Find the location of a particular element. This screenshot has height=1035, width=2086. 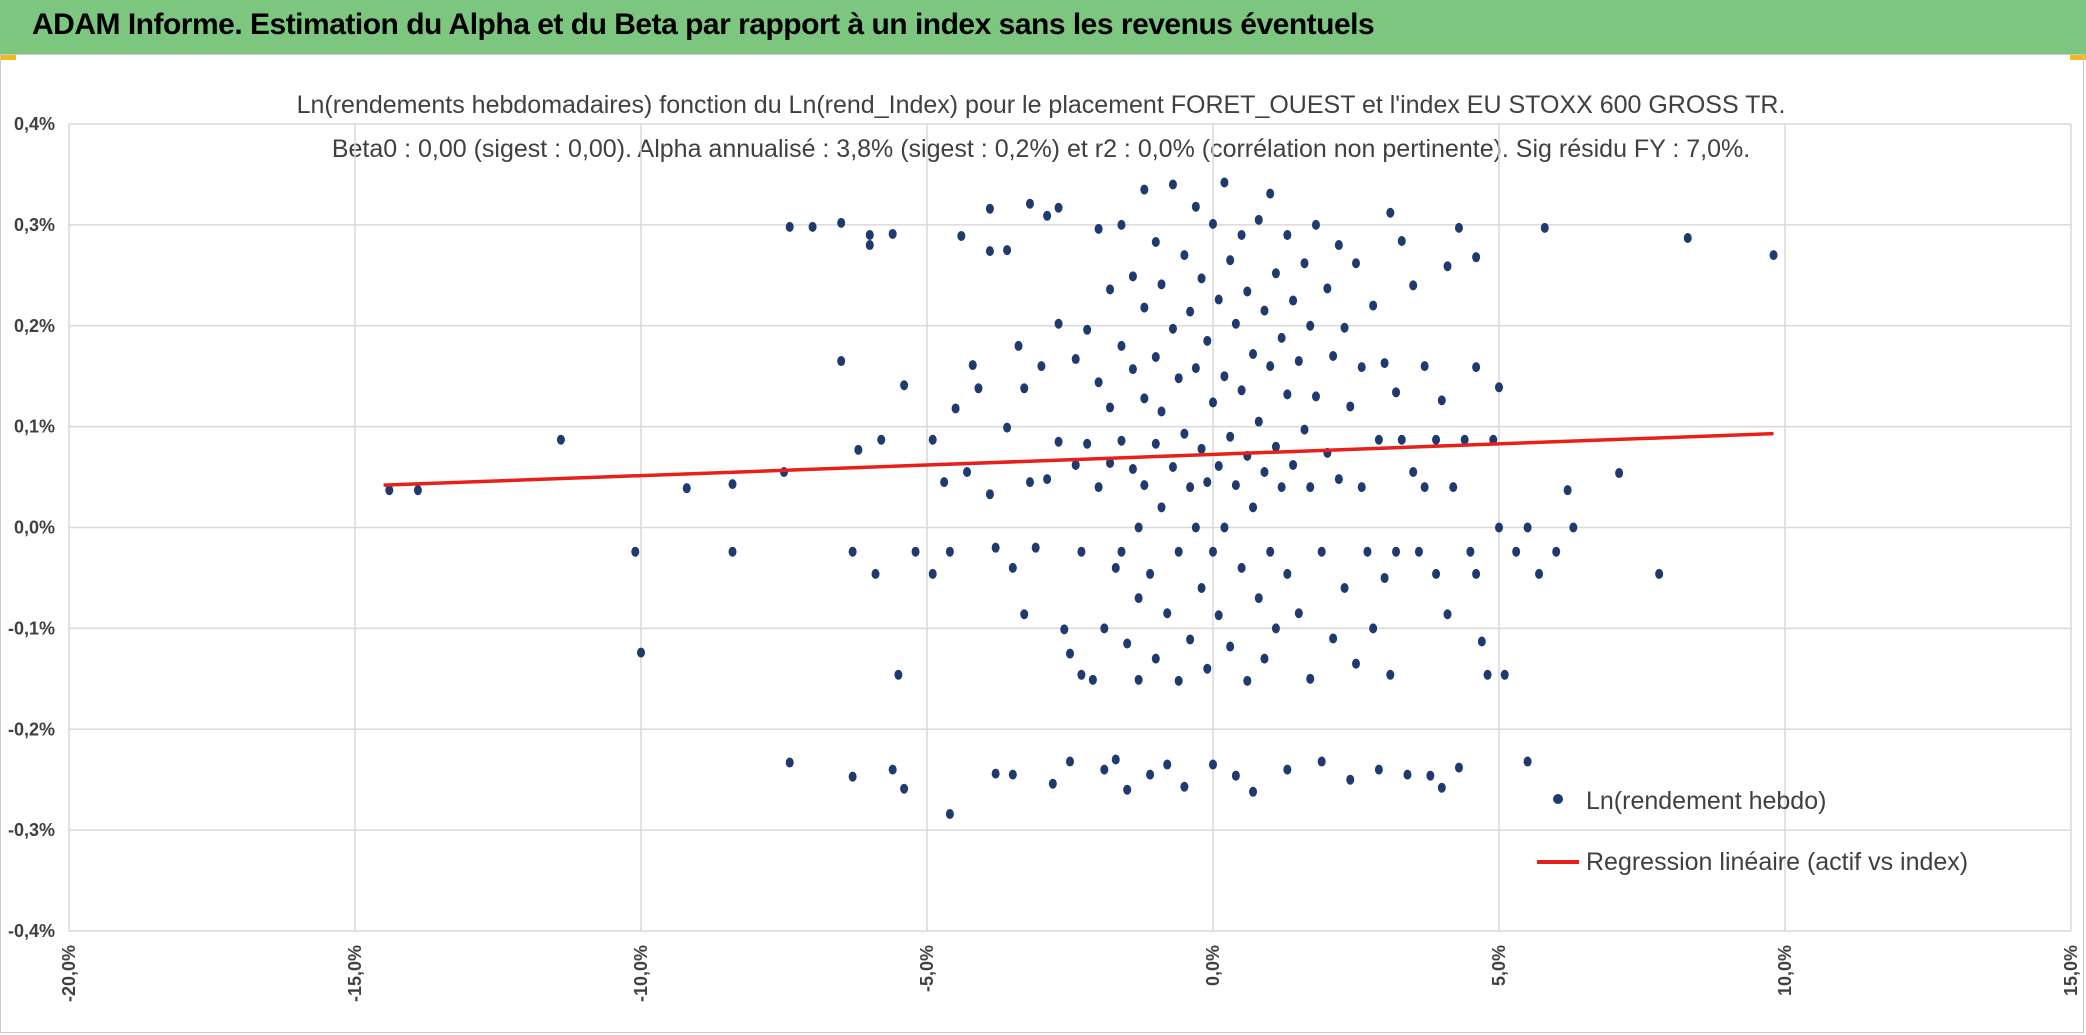

x-tick-label: 0,0% is located at coordinates (1213, 965).